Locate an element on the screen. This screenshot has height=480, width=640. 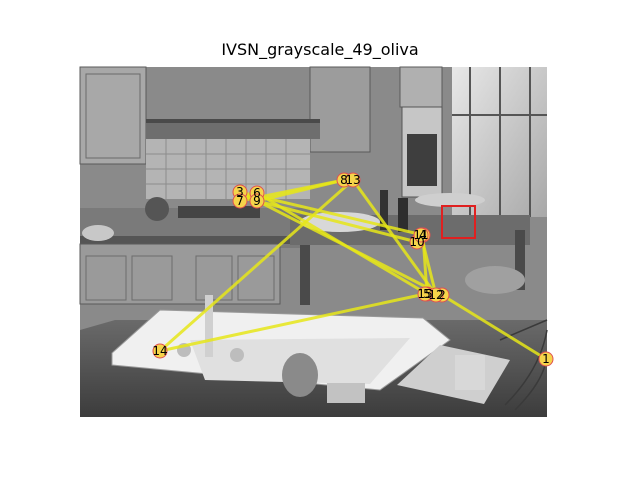
table-leg is located at coordinates (305, 275).